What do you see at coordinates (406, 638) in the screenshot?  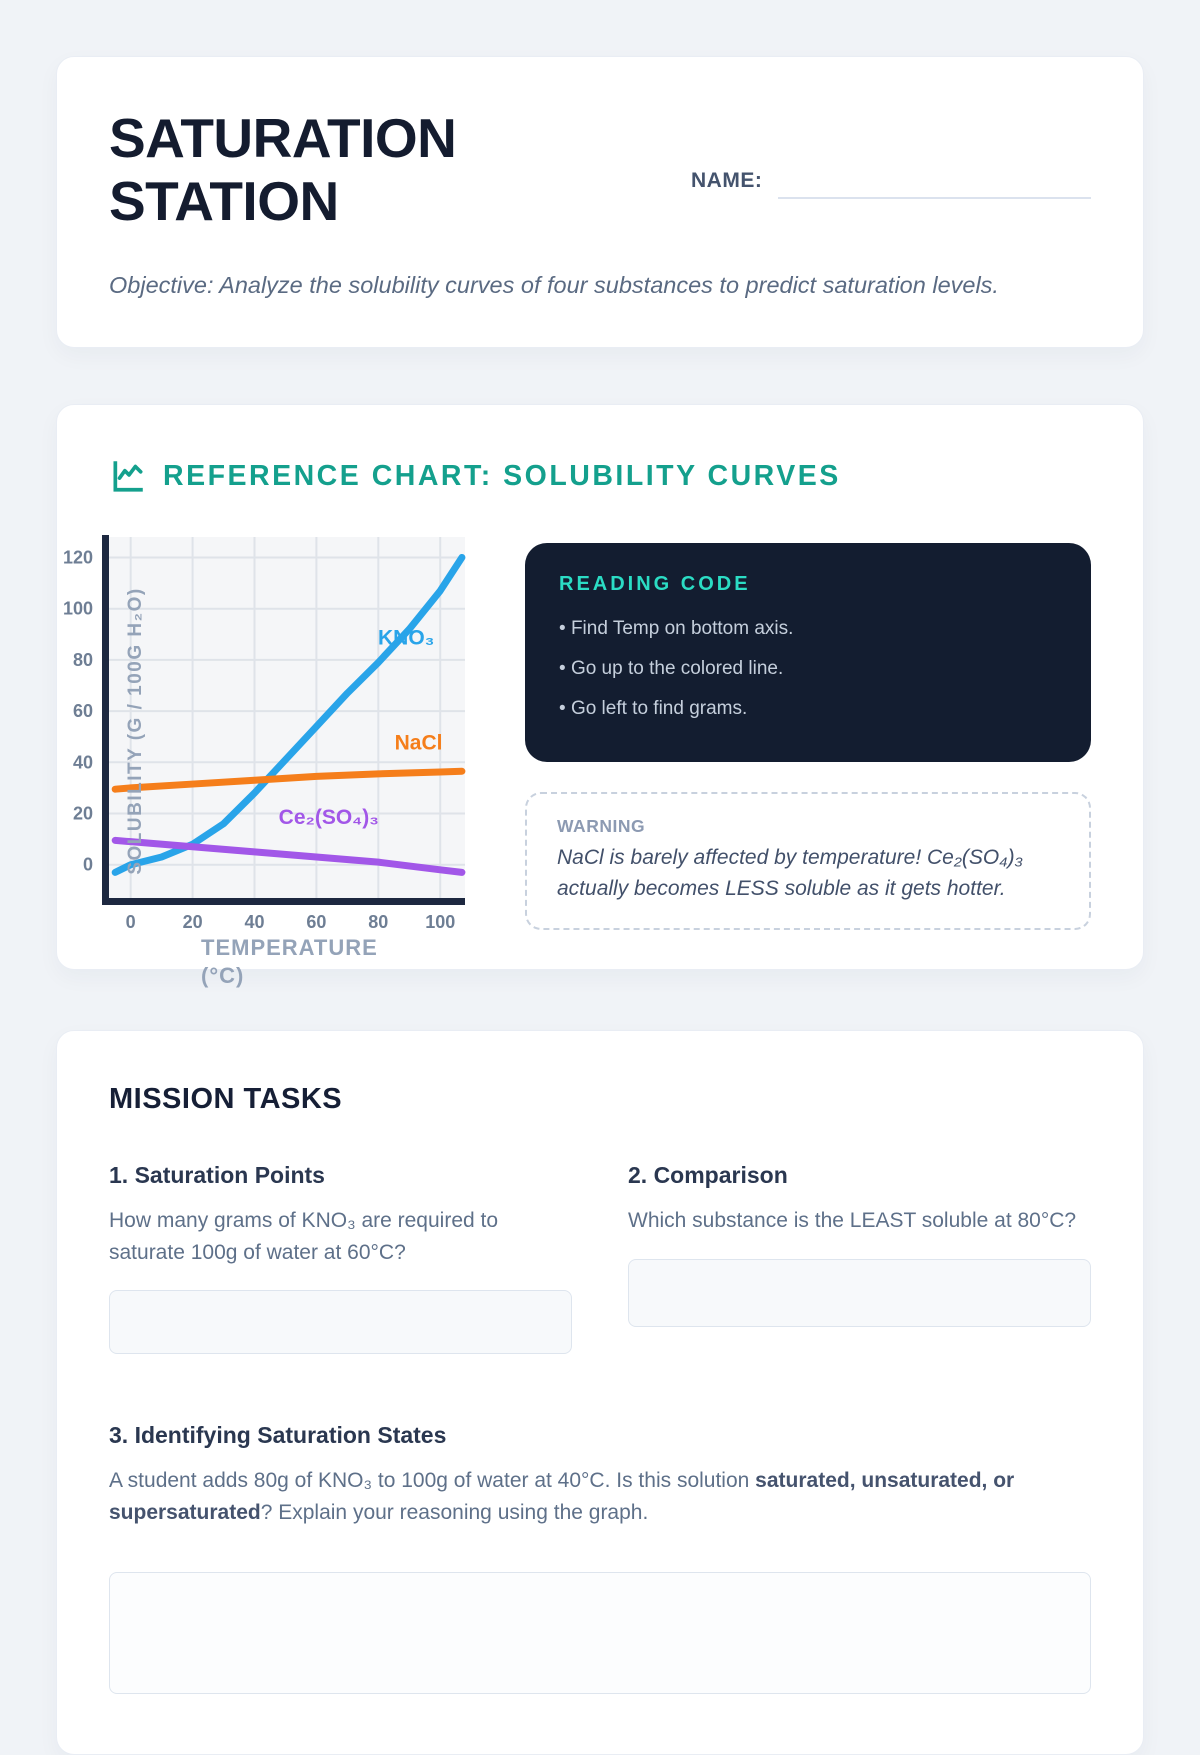 I see `svg-text: KNO₃` at bounding box center [406, 638].